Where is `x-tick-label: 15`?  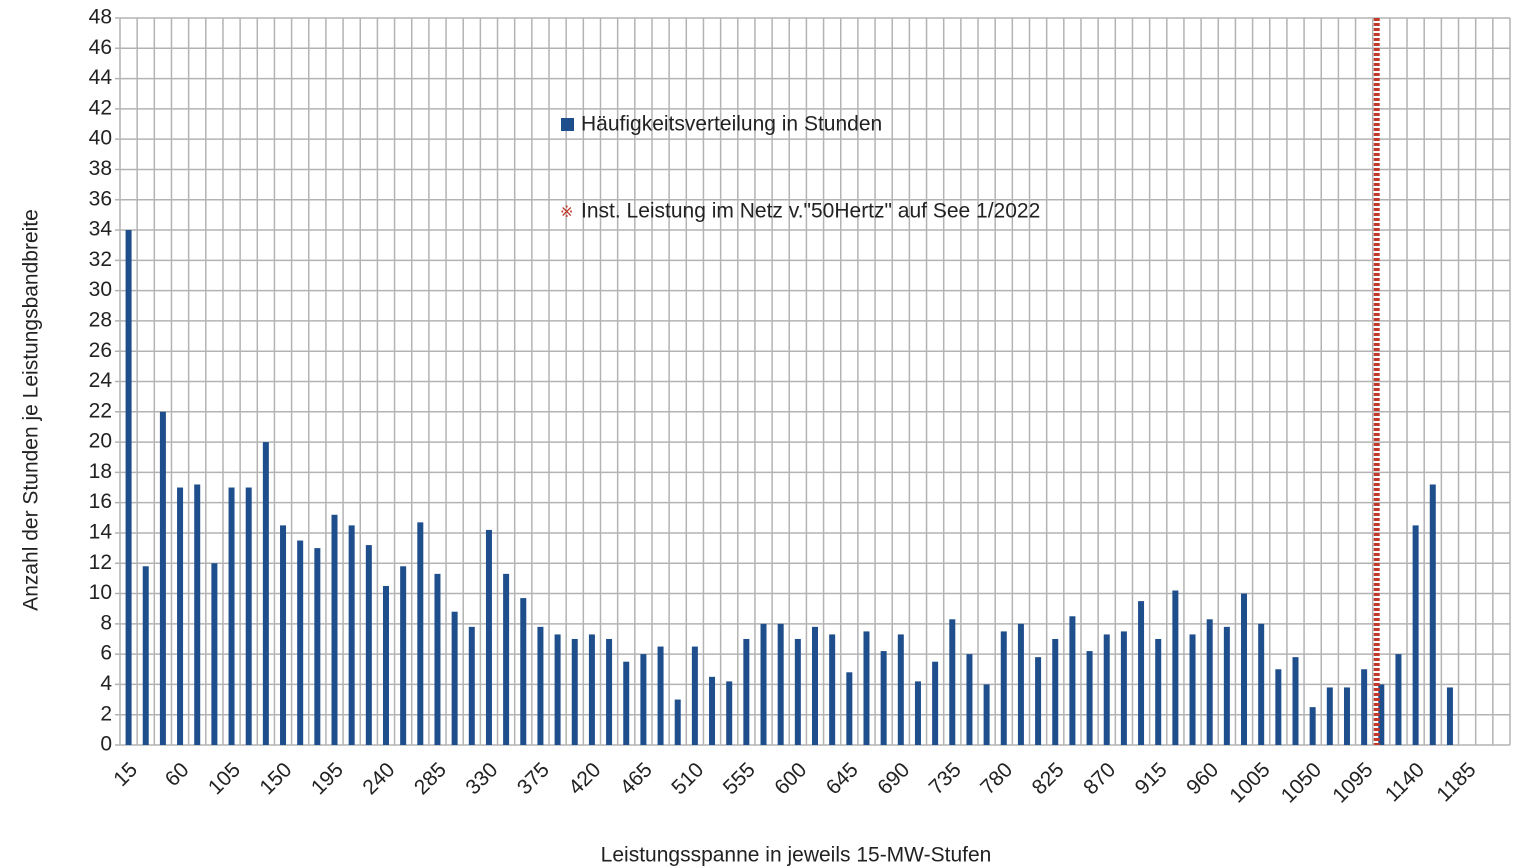 x-tick-label: 15 is located at coordinates (125, 774).